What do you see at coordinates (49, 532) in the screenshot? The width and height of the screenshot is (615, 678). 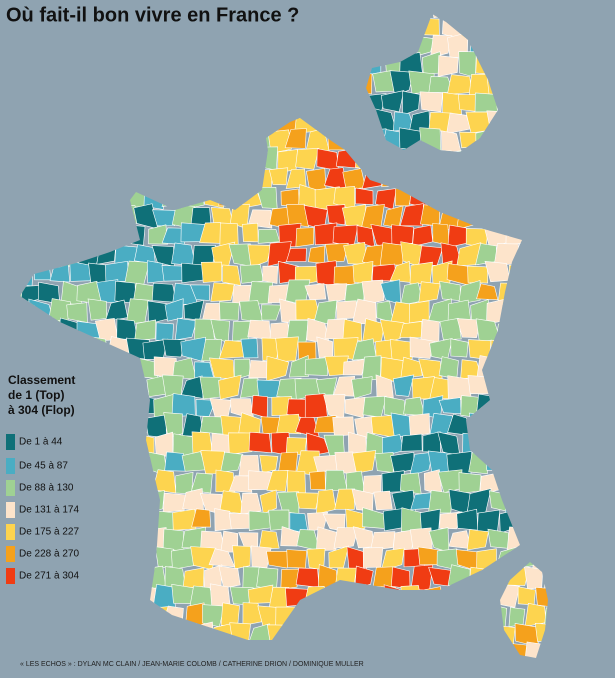 I see `legend-label: De 175 à 227` at bounding box center [49, 532].